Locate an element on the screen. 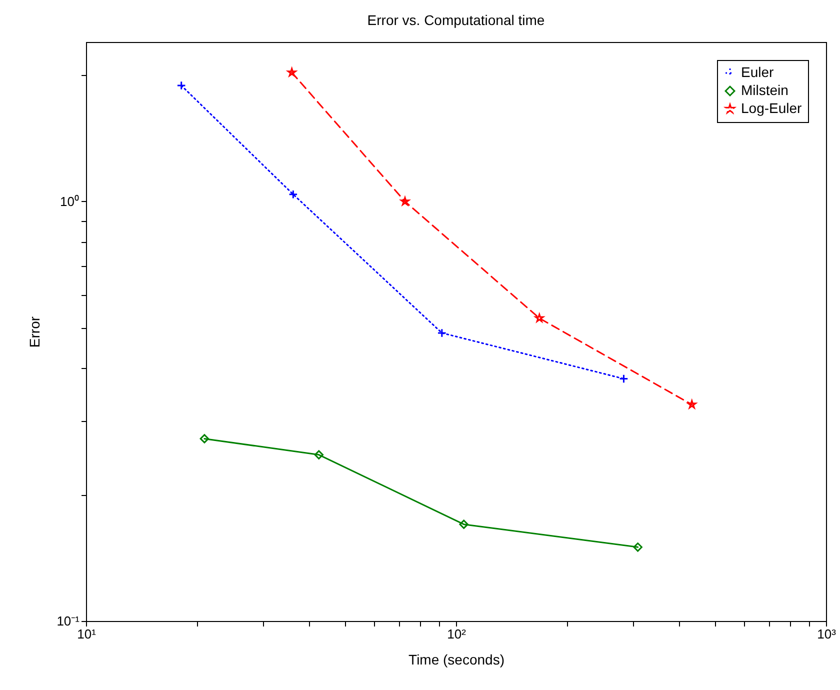  x-axis-title: Time (seconds) is located at coordinates (456, 660).